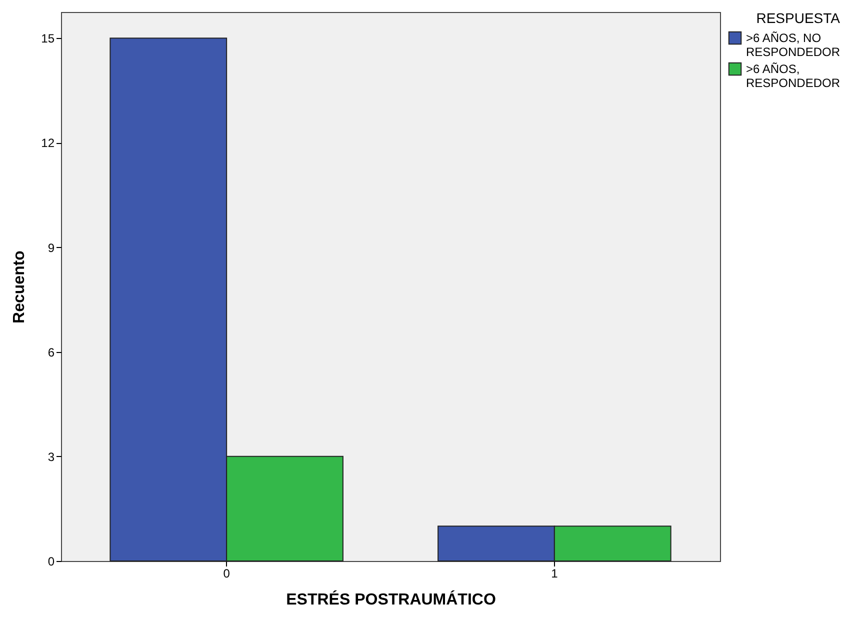  Describe the element at coordinates (51, 457) in the screenshot. I see `y-tick-label: 3` at that location.